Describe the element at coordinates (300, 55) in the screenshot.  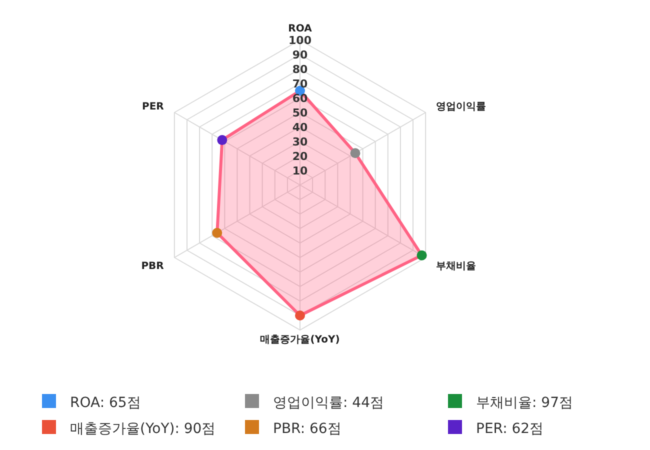
I see `y-tick-label: 90` at that location.